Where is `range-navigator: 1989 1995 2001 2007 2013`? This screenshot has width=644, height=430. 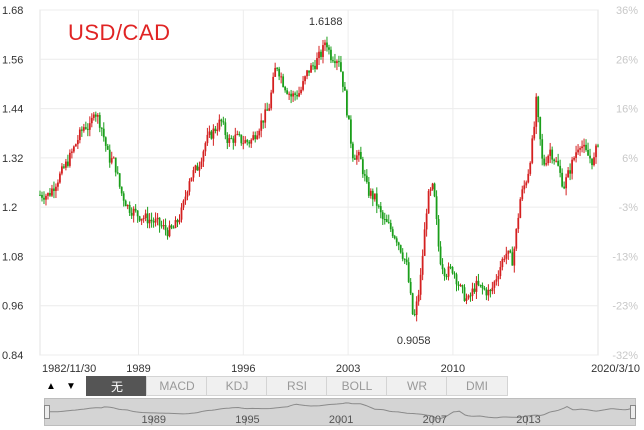 range-navigator: 1989 1995 2001 2007 2013 is located at coordinates (340, 412).